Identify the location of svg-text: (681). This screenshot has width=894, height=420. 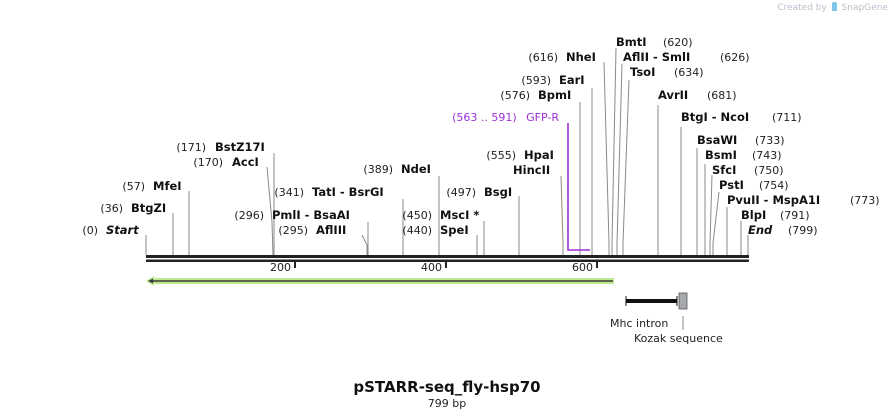
(722, 95).